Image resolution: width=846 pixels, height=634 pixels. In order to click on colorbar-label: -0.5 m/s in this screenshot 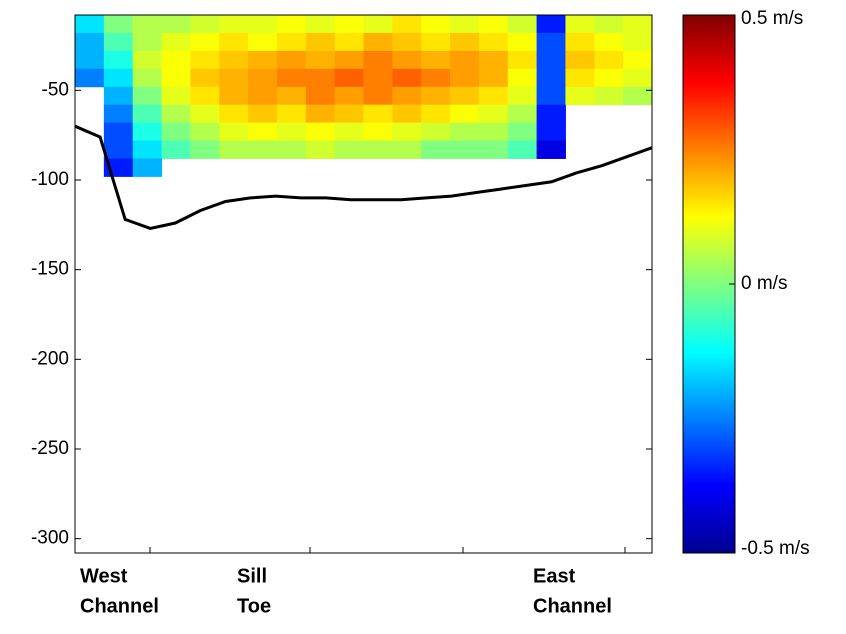, I will do `click(775, 548)`.